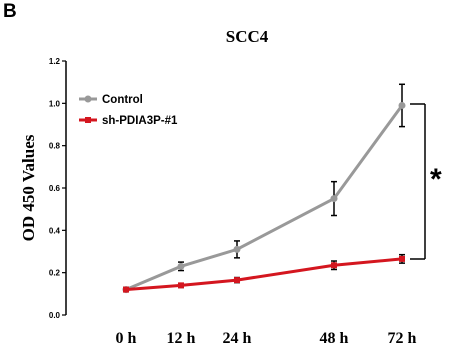 This screenshot has width=463, height=354. Describe the element at coordinates (402, 338) in the screenshot. I see `x-tick-label: 72 h` at that location.